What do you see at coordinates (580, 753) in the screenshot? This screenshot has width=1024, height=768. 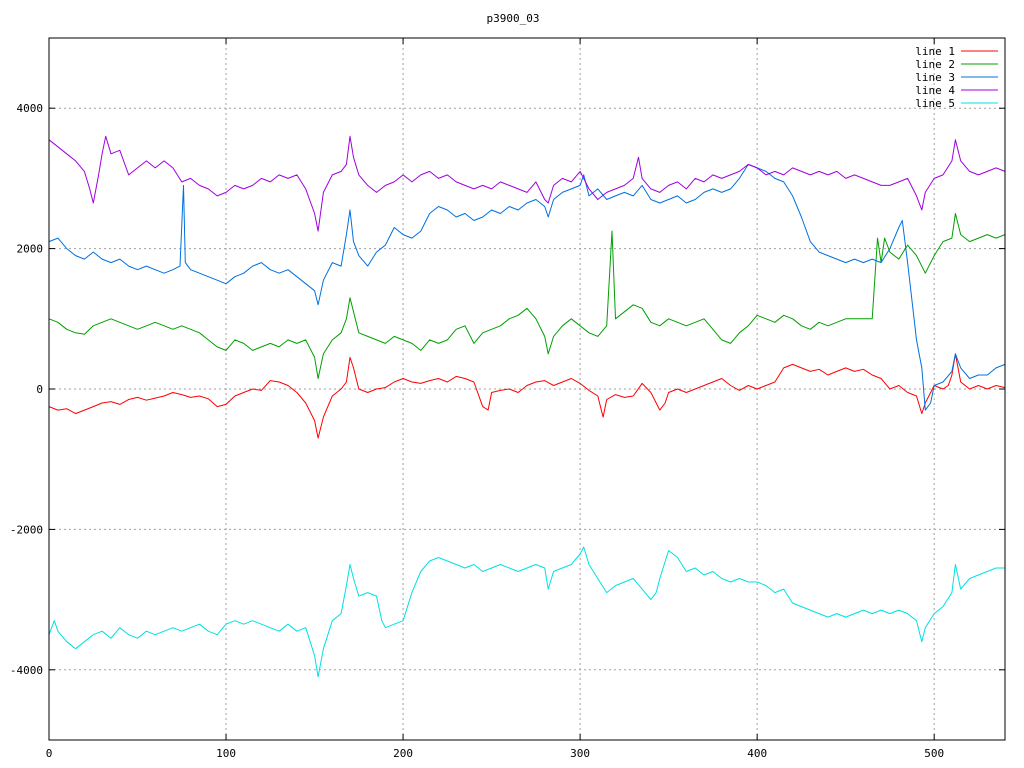 I see `x-tick-label: 300` at bounding box center [580, 753].